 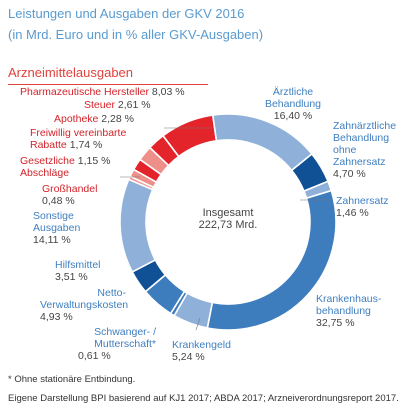 I want to click on label-krankengeld: Krankengeld 5,24 %, so click(x=201, y=351).